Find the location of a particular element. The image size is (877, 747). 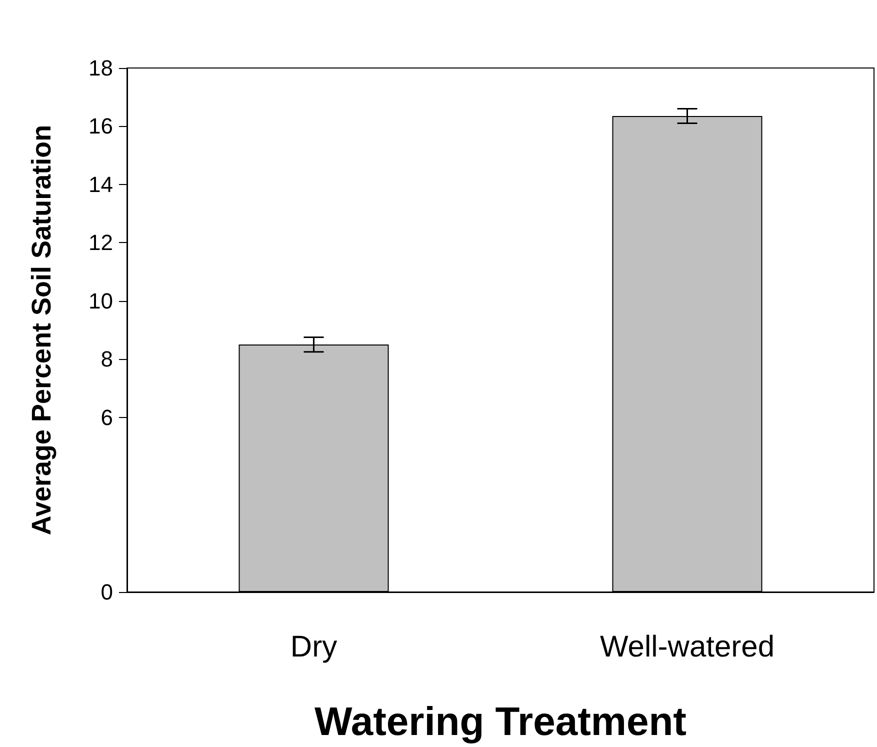

y-tick-label: 12 is located at coordinates (100, 243).